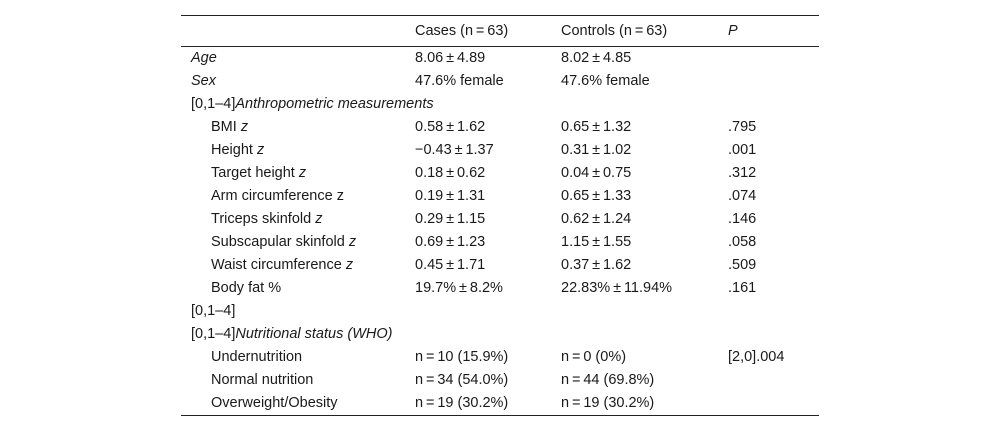 The height and width of the screenshot is (438, 1000). I want to click on cases-value: 0.29 ± 1.15, so click(450, 219).